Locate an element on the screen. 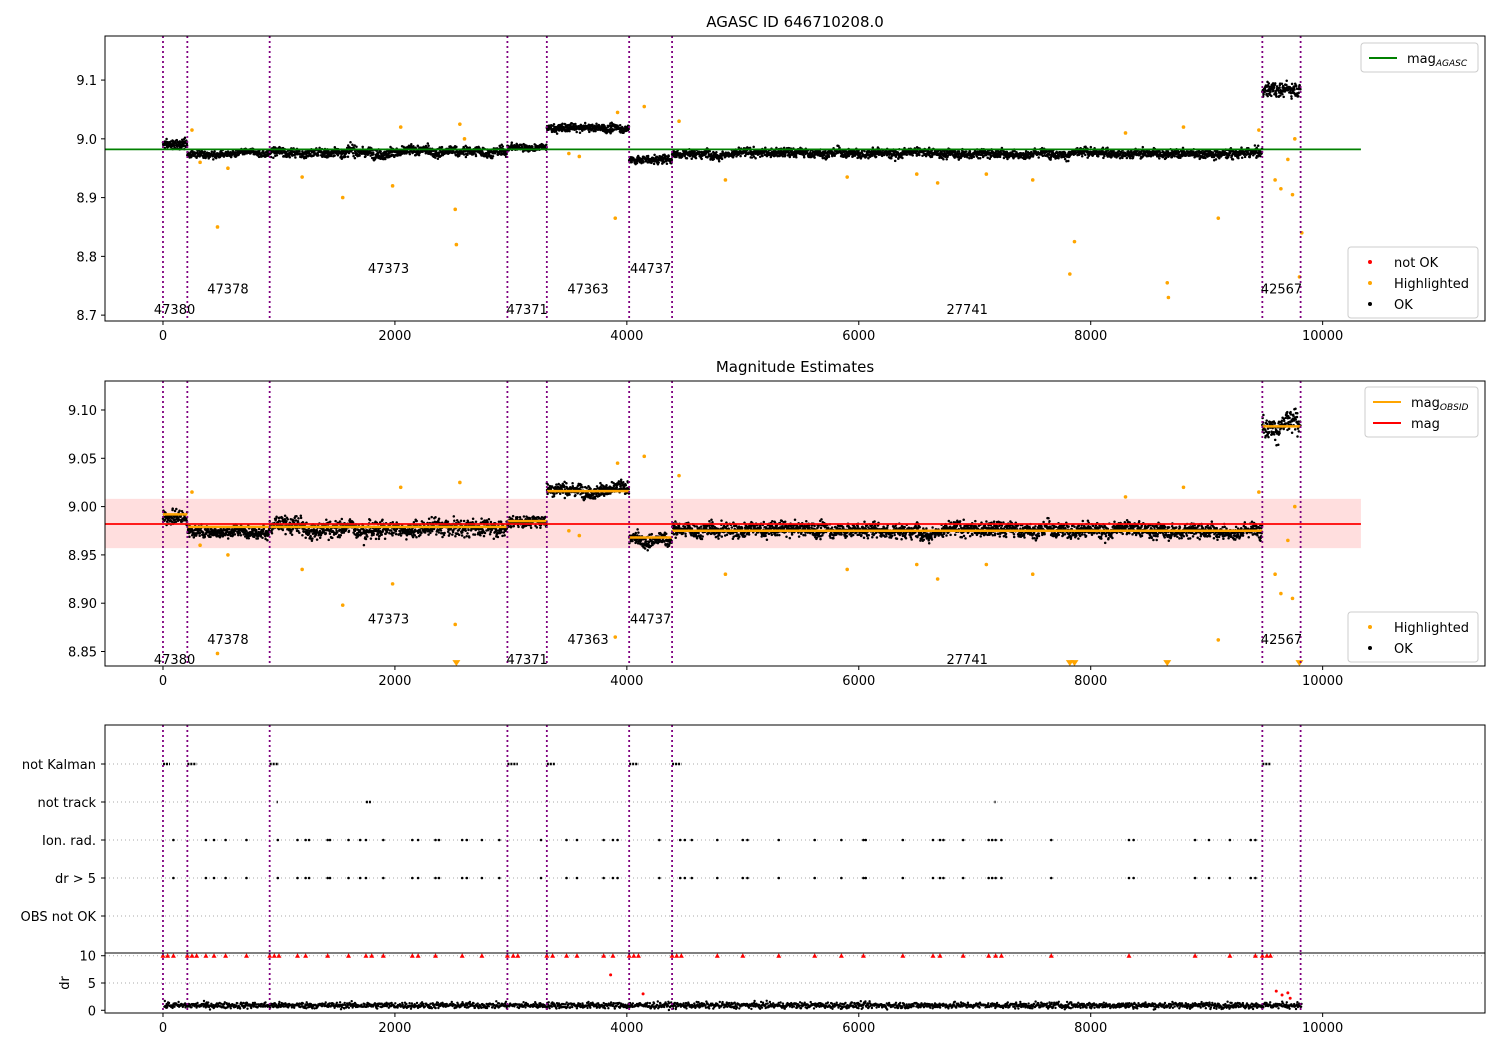 This screenshot has height=1050, width=1500. panel1-legend-top: magAGASC is located at coordinates (1419, 57).